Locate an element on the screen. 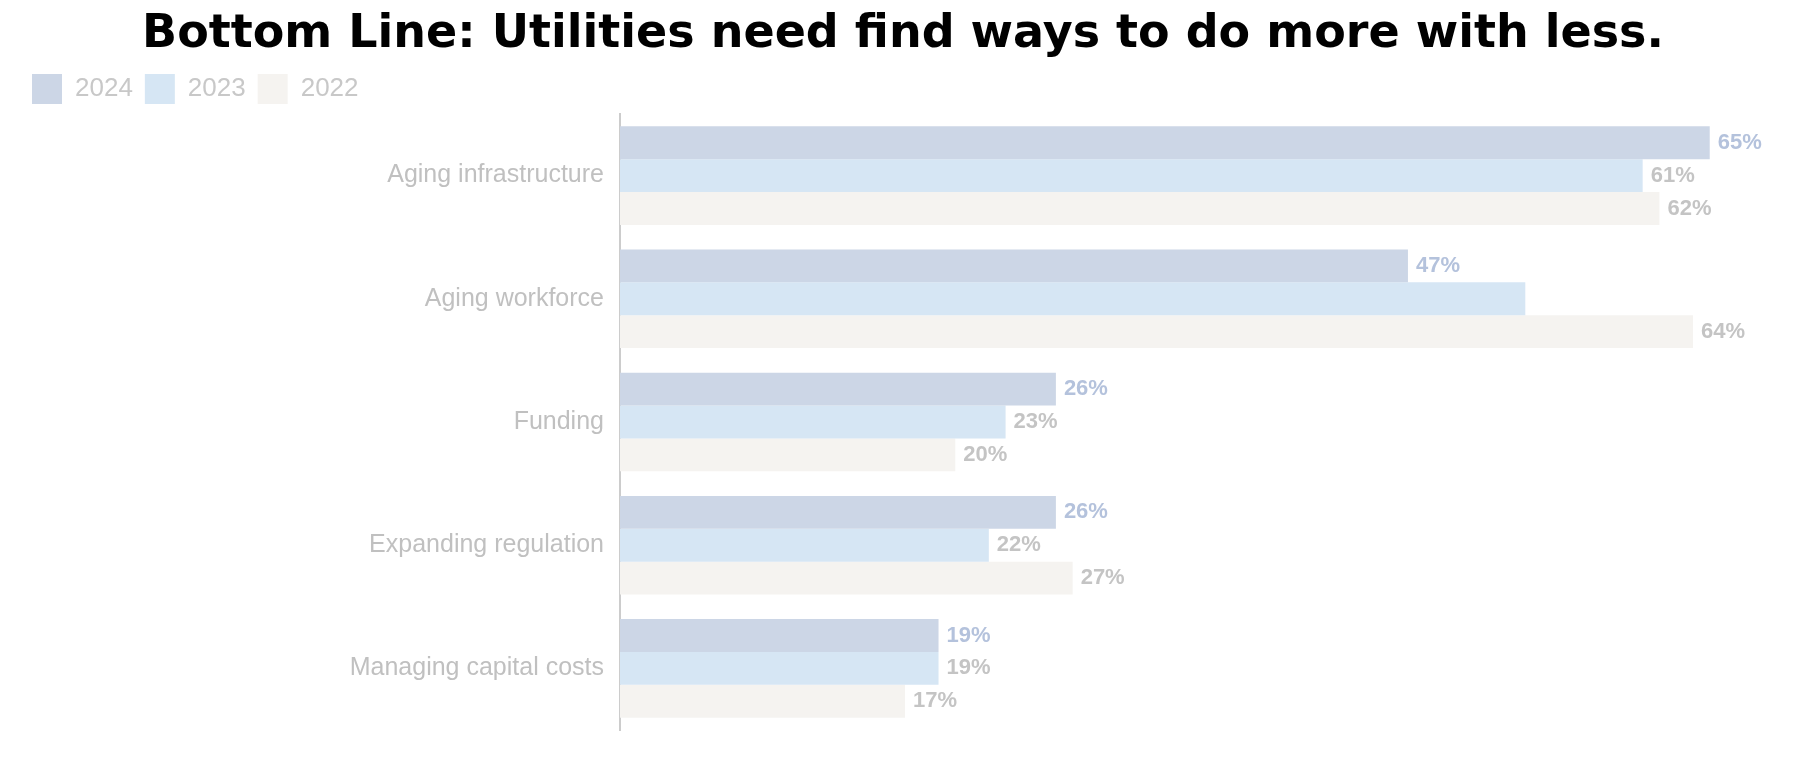 The height and width of the screenshot is (761, 1806). data-label: 65% is located at coordinates (1739, 141).